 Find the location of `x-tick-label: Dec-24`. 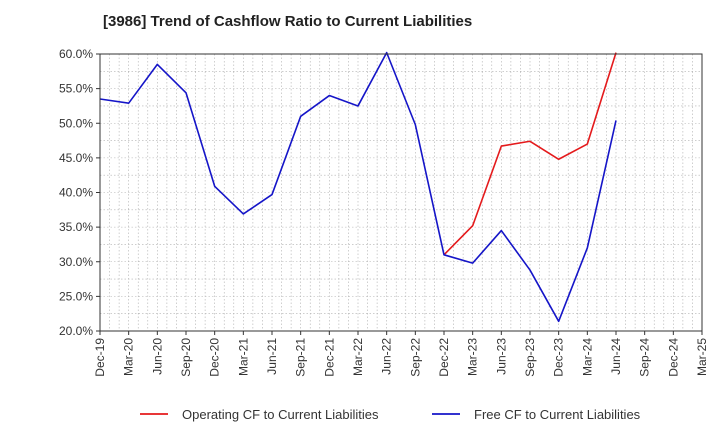

x-tick-label: Dec-24 is located at coordinates (673, 357).